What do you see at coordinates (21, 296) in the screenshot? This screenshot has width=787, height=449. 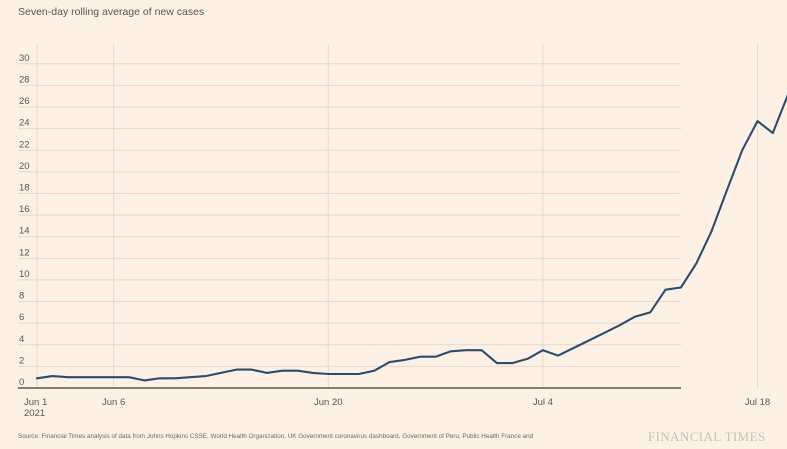 I see `y-tick-label: 8` at bounding box center [21, 296].